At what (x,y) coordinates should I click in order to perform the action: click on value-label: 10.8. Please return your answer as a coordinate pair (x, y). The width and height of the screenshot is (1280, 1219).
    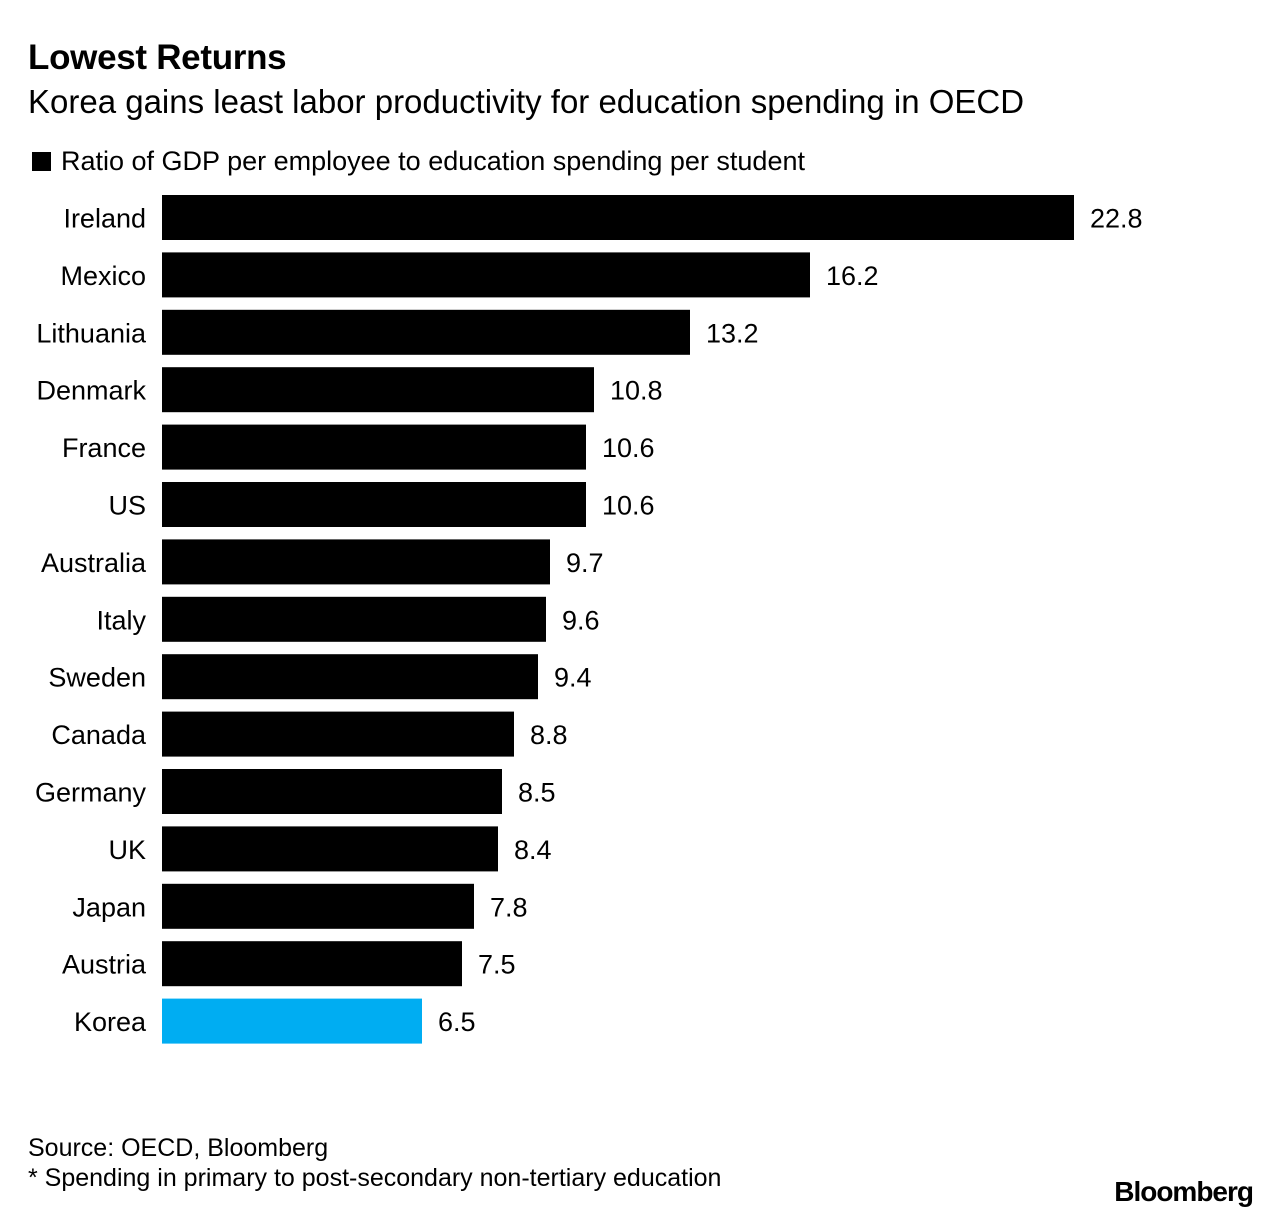
    Looking at the image, I should click on (636, 391).